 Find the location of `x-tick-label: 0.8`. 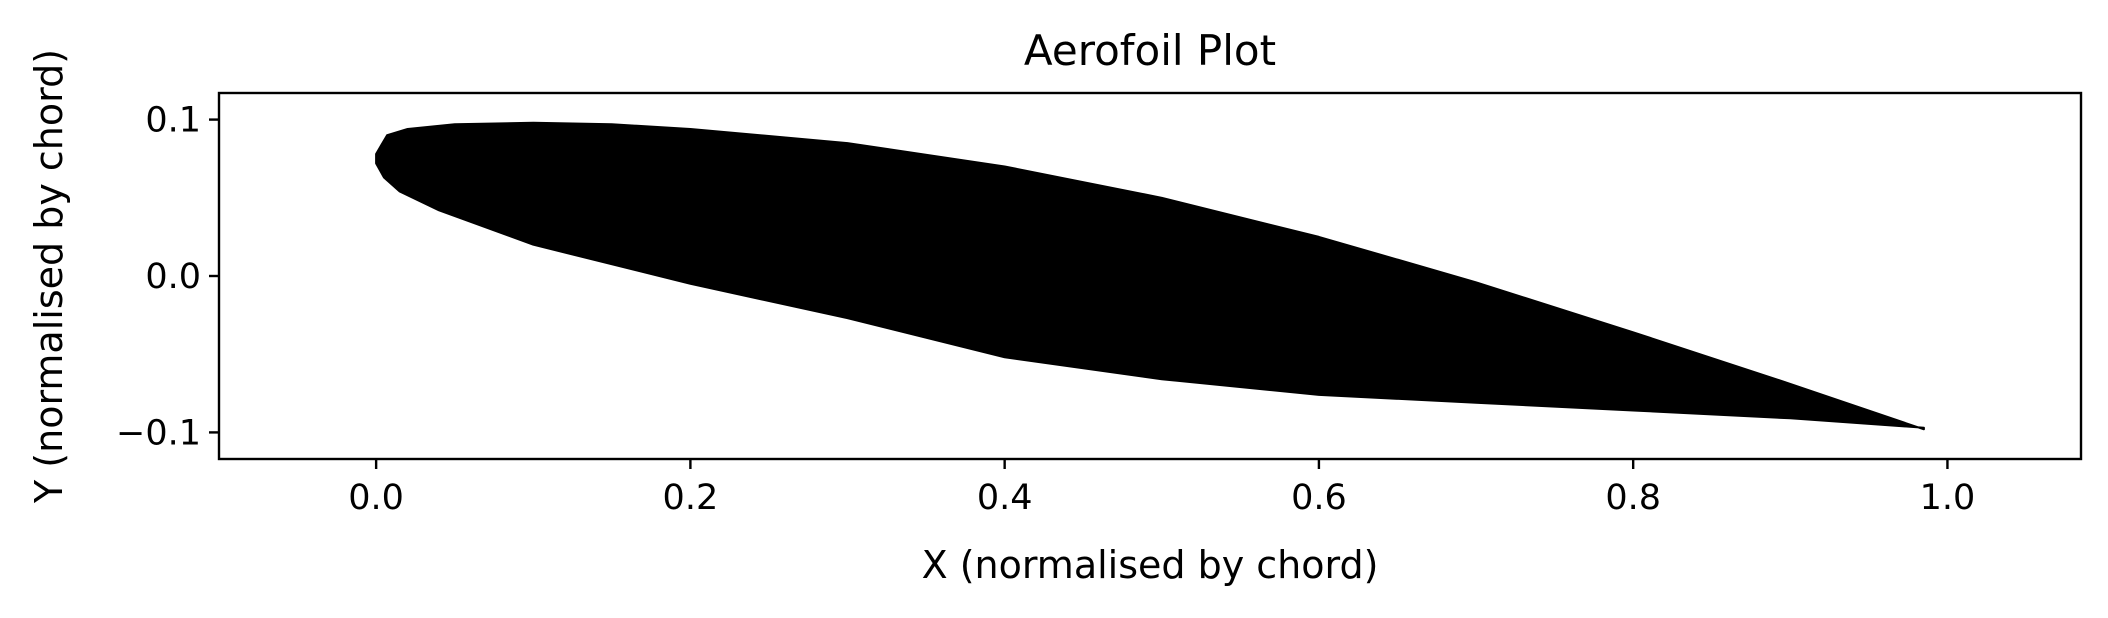

x-tick-label: 0.8 is located at coordinates (1633, 498).